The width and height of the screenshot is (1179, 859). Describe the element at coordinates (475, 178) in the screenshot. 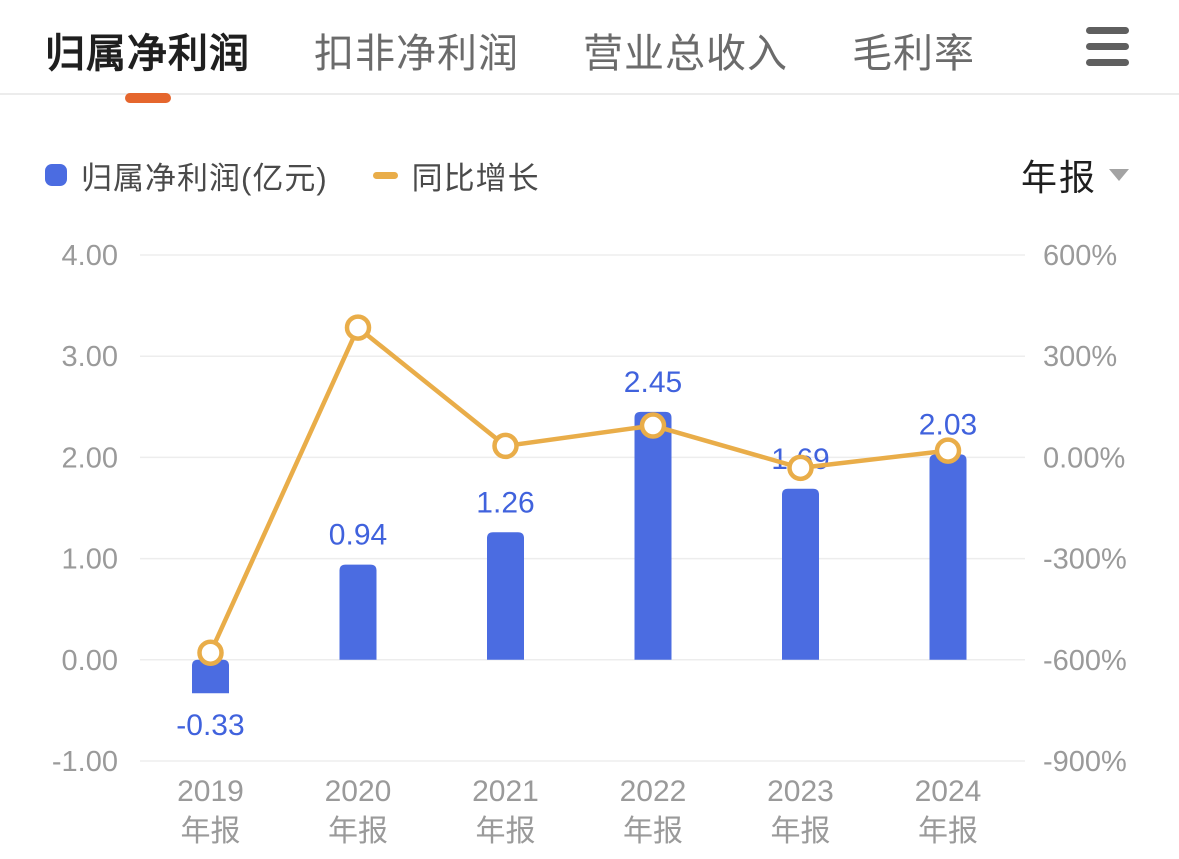

I see `legend-label: 同比增长` at that location.